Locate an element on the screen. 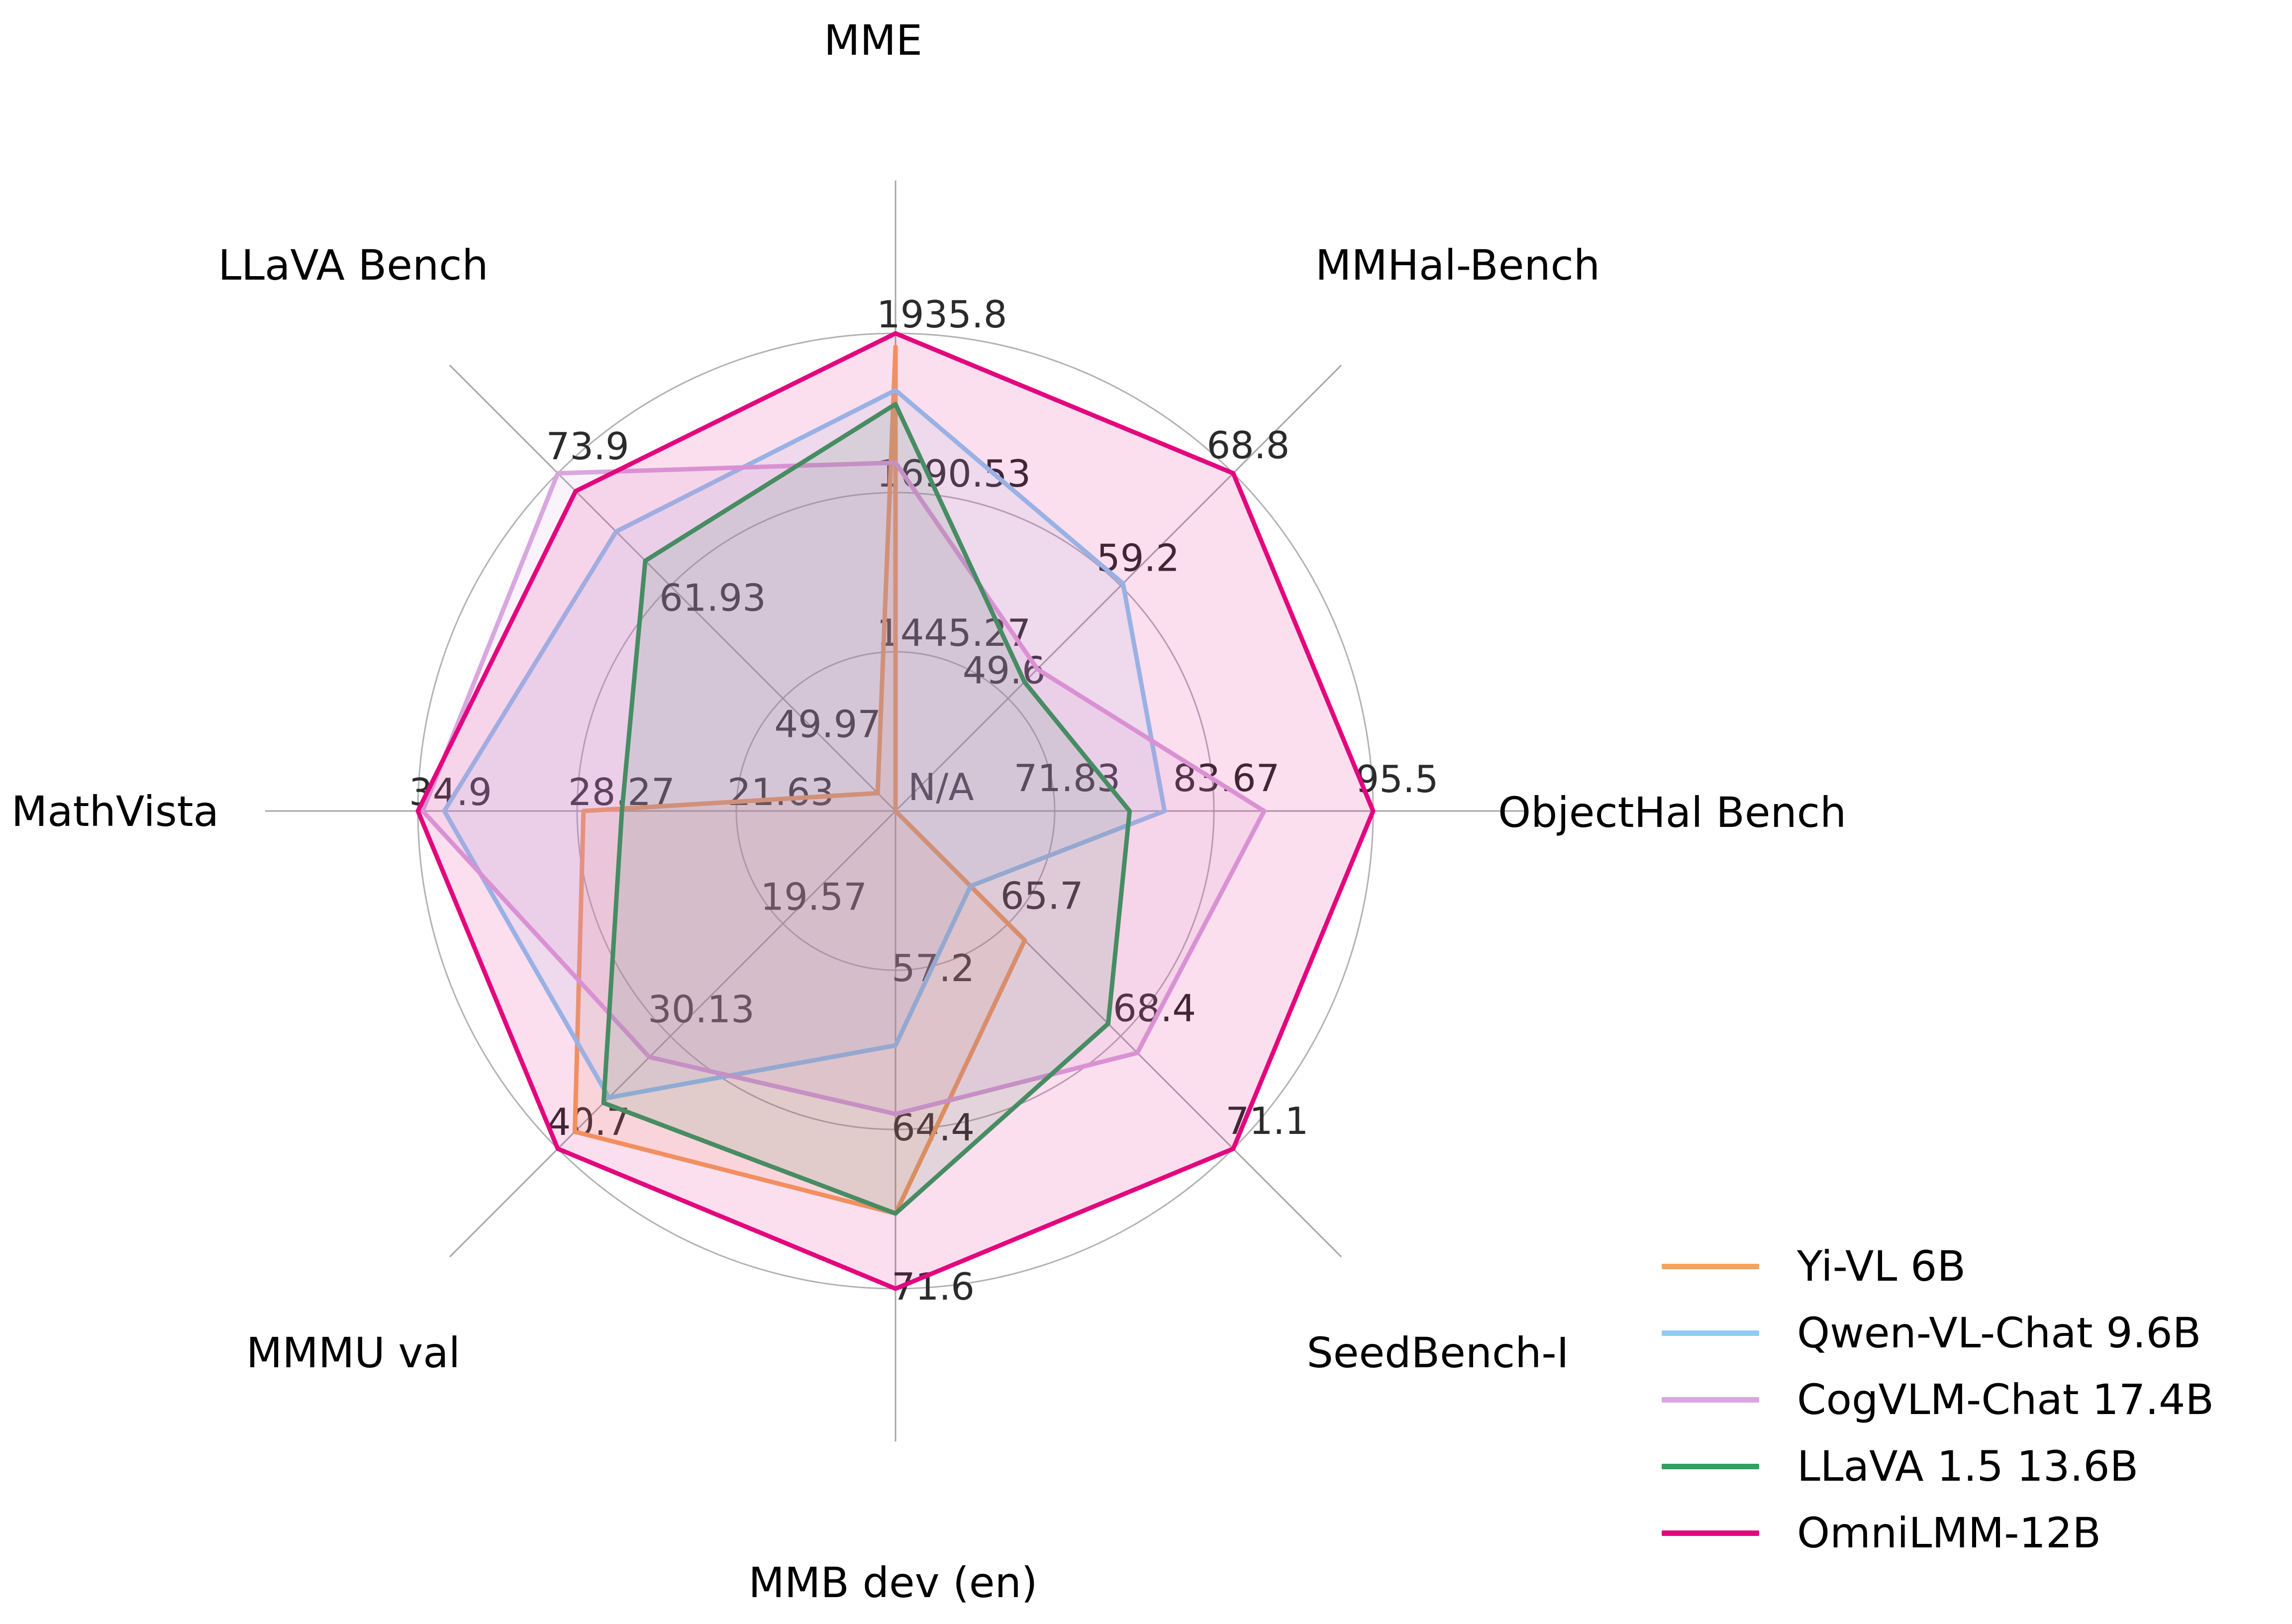 The width and height of the screenshot is (2292, 1624). legend-item: CogVLM-Chat 17.4B is located at coordinates (1938, 1400).